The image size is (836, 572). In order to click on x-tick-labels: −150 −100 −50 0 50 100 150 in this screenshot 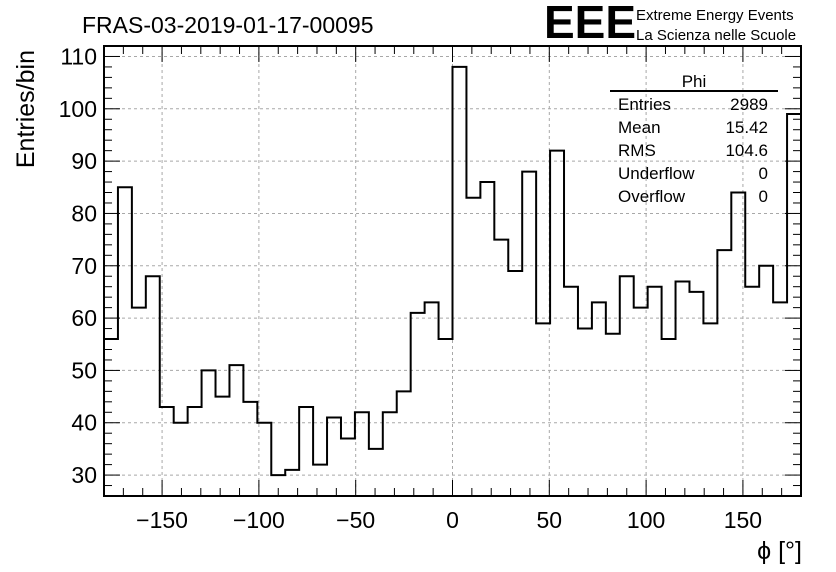, I will do `click(449, 520)`.